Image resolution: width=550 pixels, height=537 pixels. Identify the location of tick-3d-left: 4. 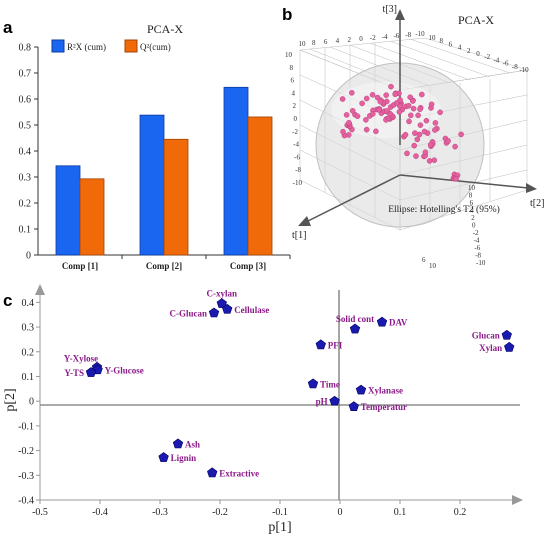
(294, 93).